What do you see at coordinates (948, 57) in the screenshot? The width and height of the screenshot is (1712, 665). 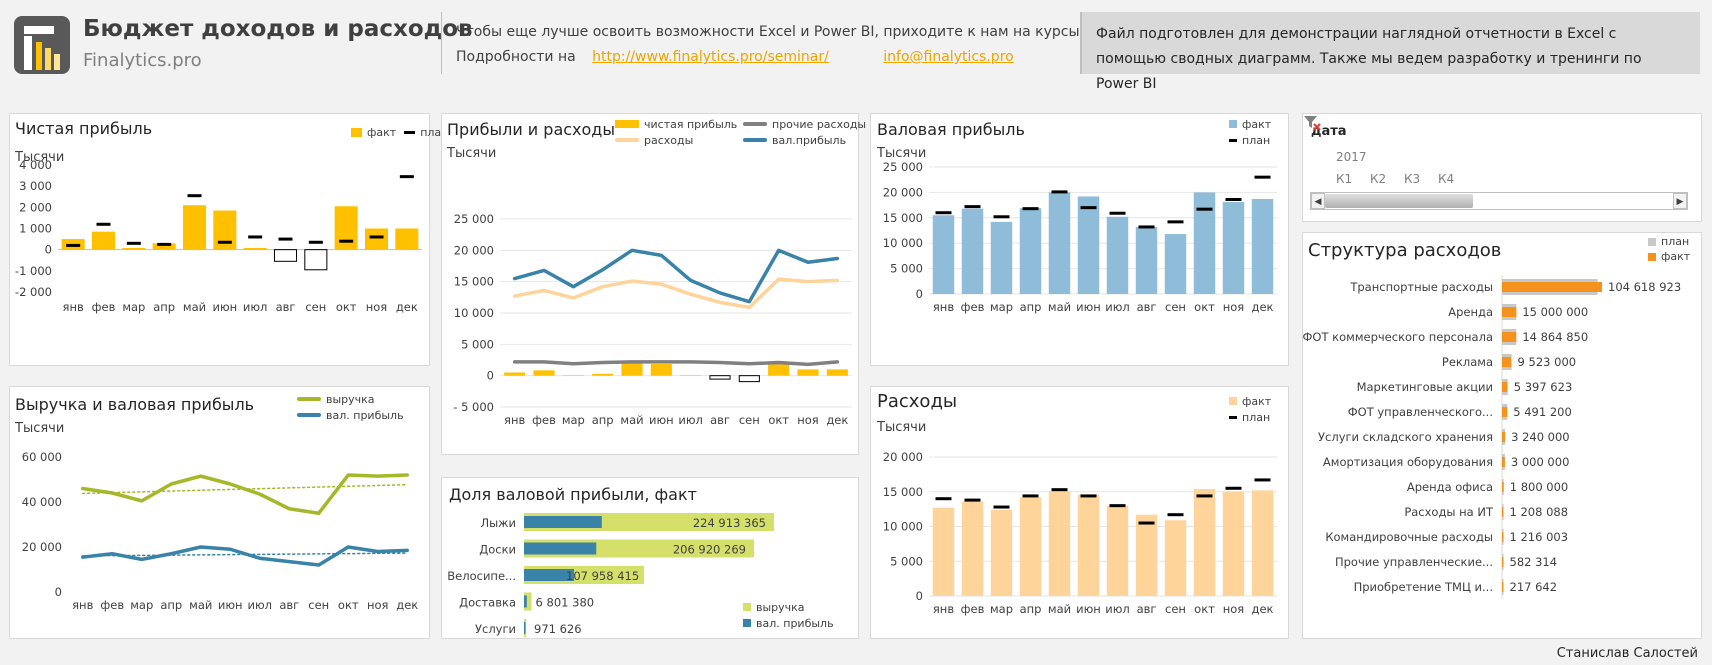 I see `email-link: info@finalytics.pro` at bounding box center [948, 57].